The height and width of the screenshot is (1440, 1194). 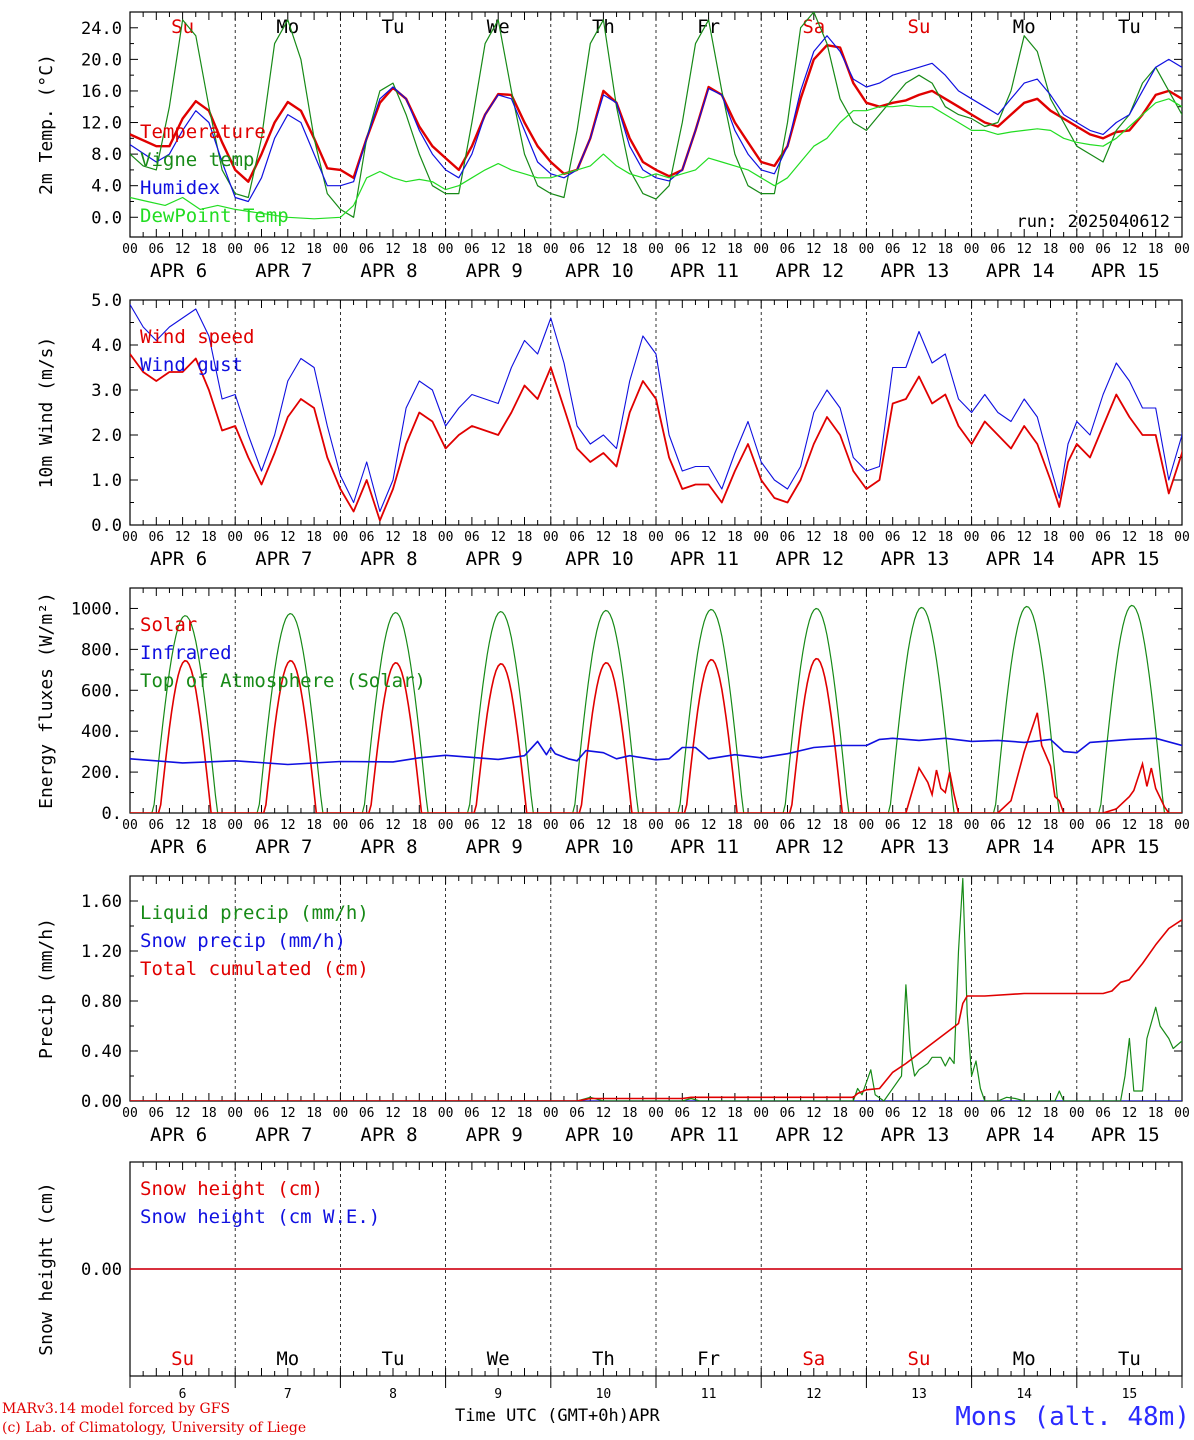 I want to click on day-label: APR 15, so click(x=1125, y=847).